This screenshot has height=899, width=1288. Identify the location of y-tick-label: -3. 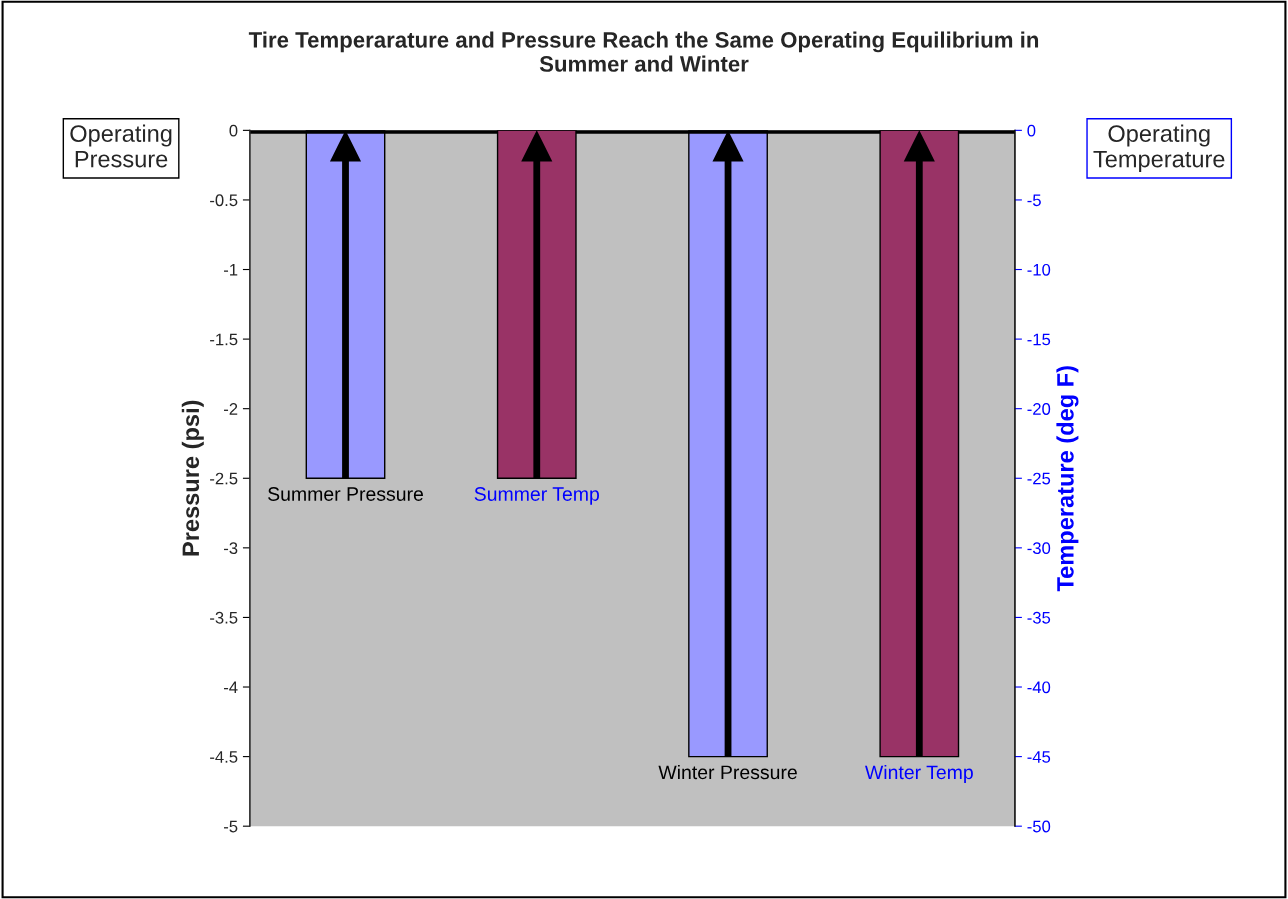
(230, 548).